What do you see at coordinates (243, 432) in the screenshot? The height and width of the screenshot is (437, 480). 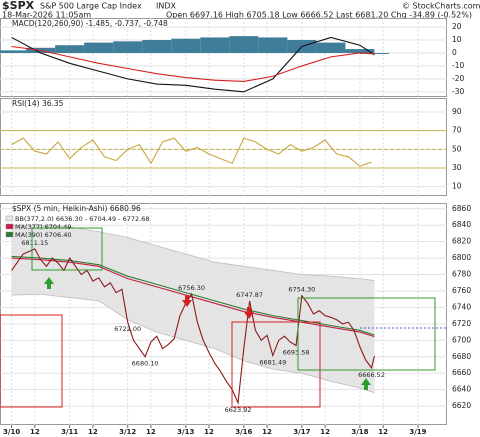 I see `x-tick-label: 3/16` at bounding box center [243, 432].